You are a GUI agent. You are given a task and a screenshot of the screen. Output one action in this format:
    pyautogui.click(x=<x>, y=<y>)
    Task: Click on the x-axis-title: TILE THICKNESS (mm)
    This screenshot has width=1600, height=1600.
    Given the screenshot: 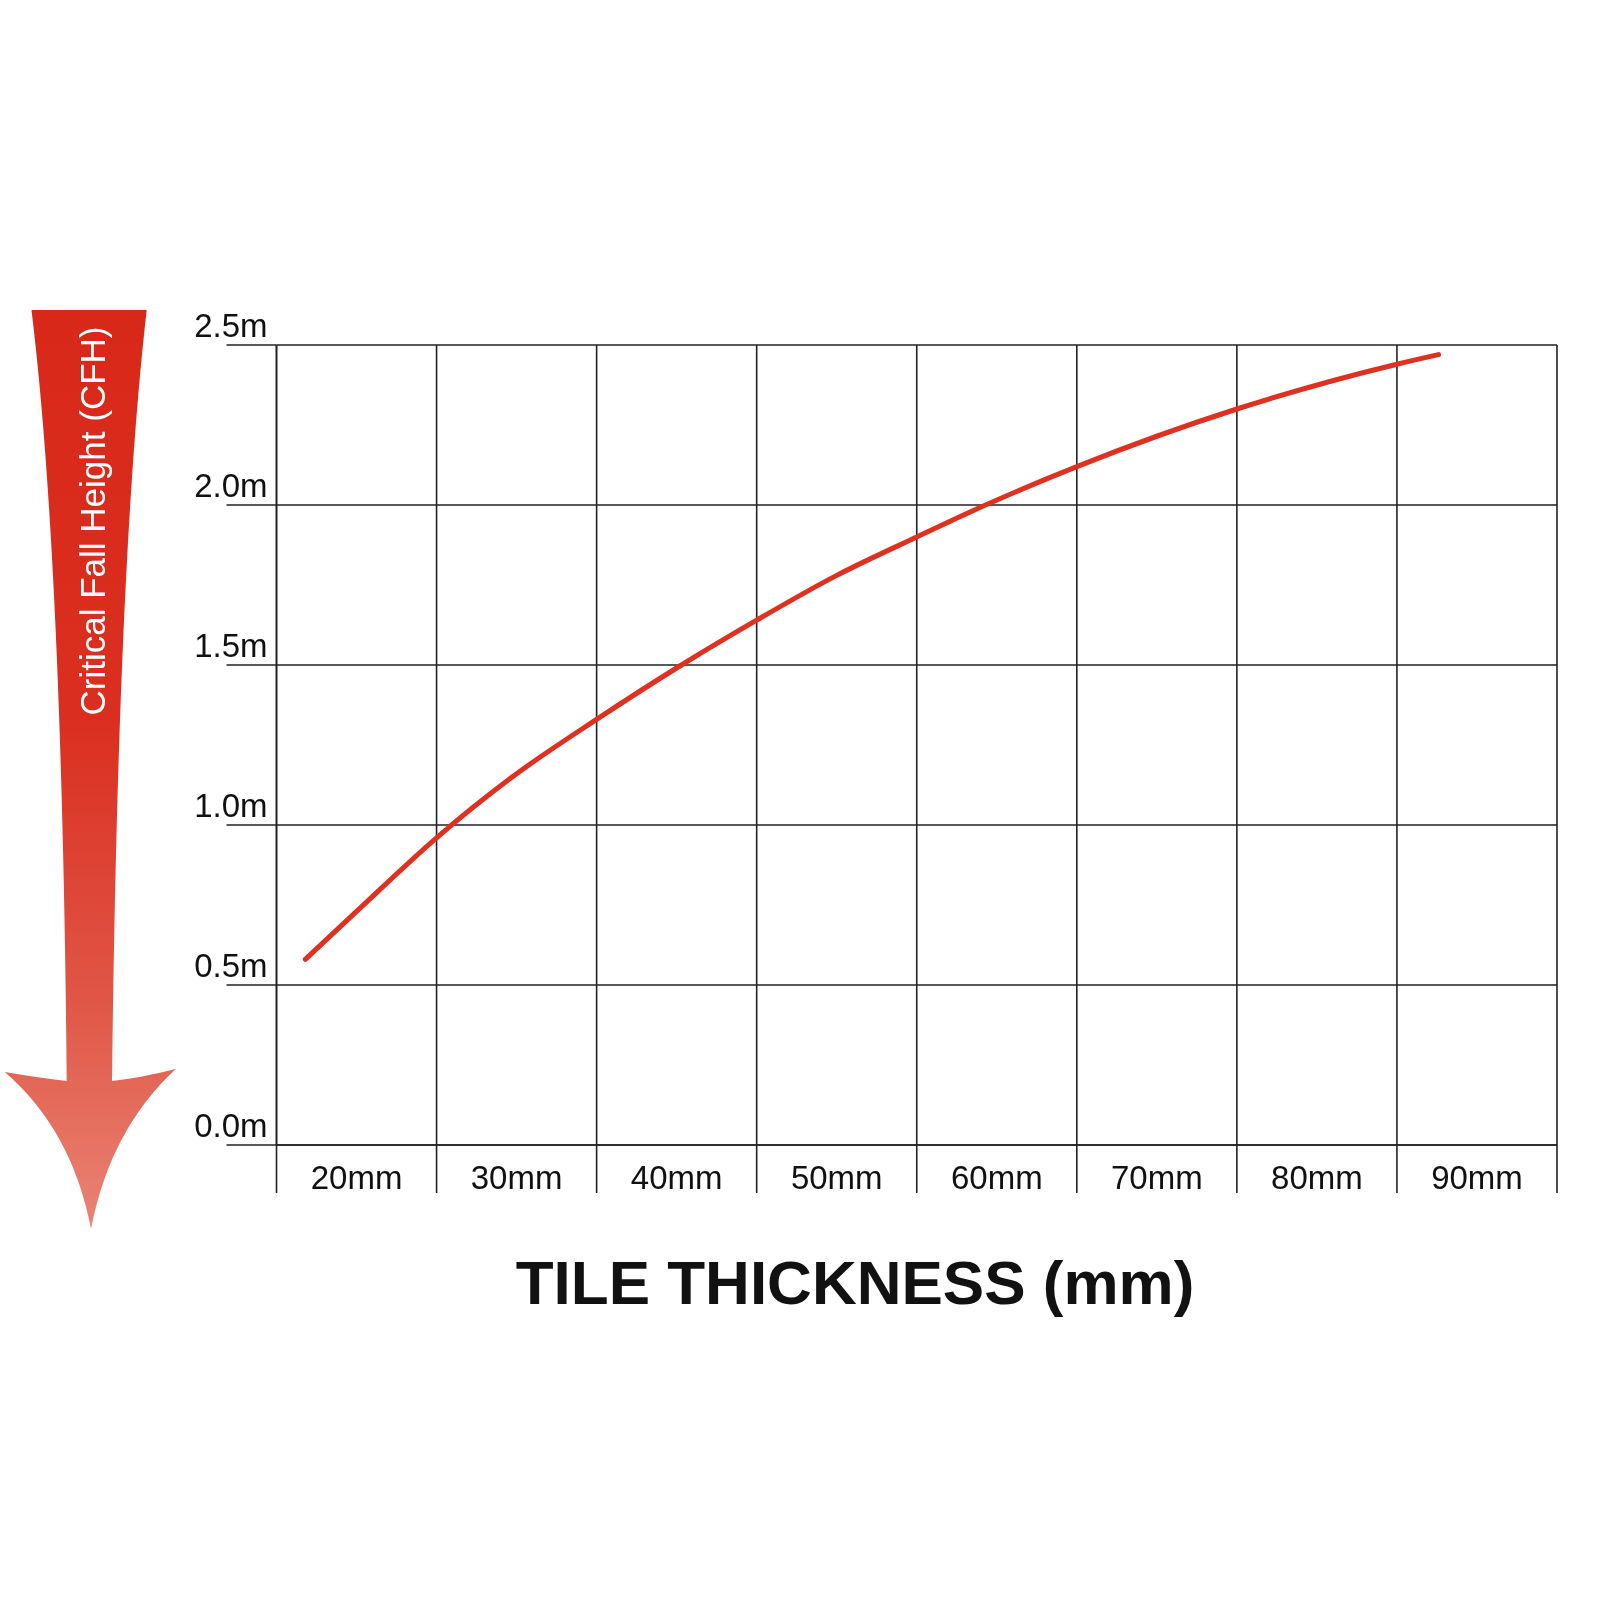 What is the action you would take?
    pyautogui.click(x=855, y=1282)
    